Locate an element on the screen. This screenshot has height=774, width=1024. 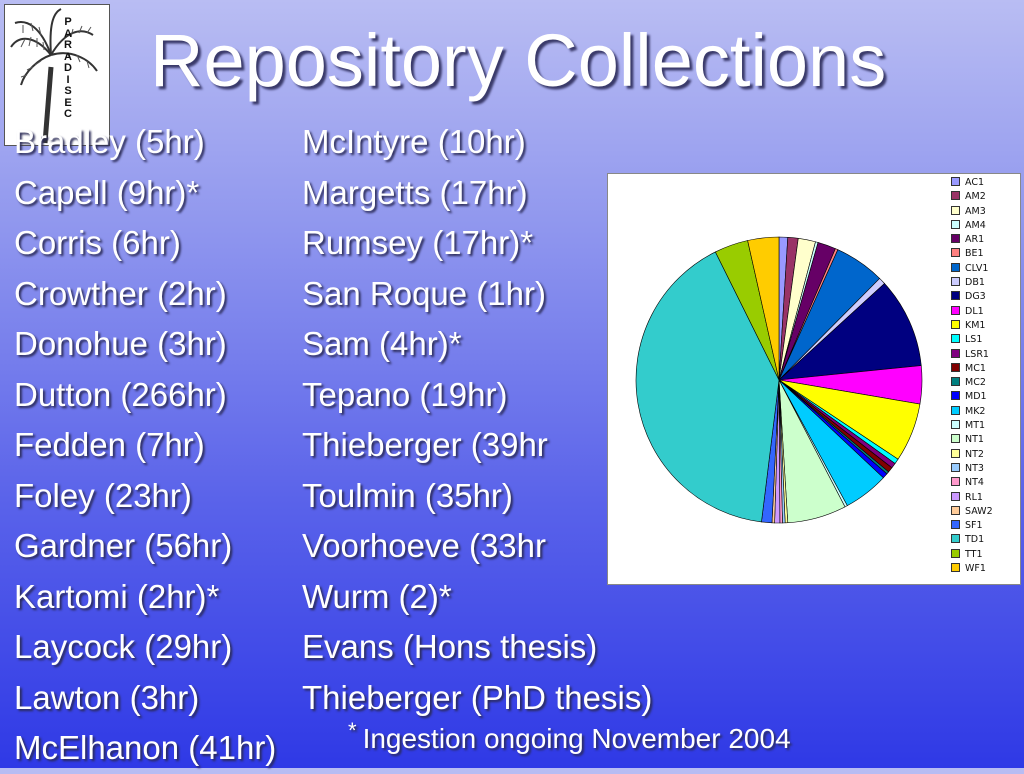
legend-item: NT1 is located at coordinates (984, 440).